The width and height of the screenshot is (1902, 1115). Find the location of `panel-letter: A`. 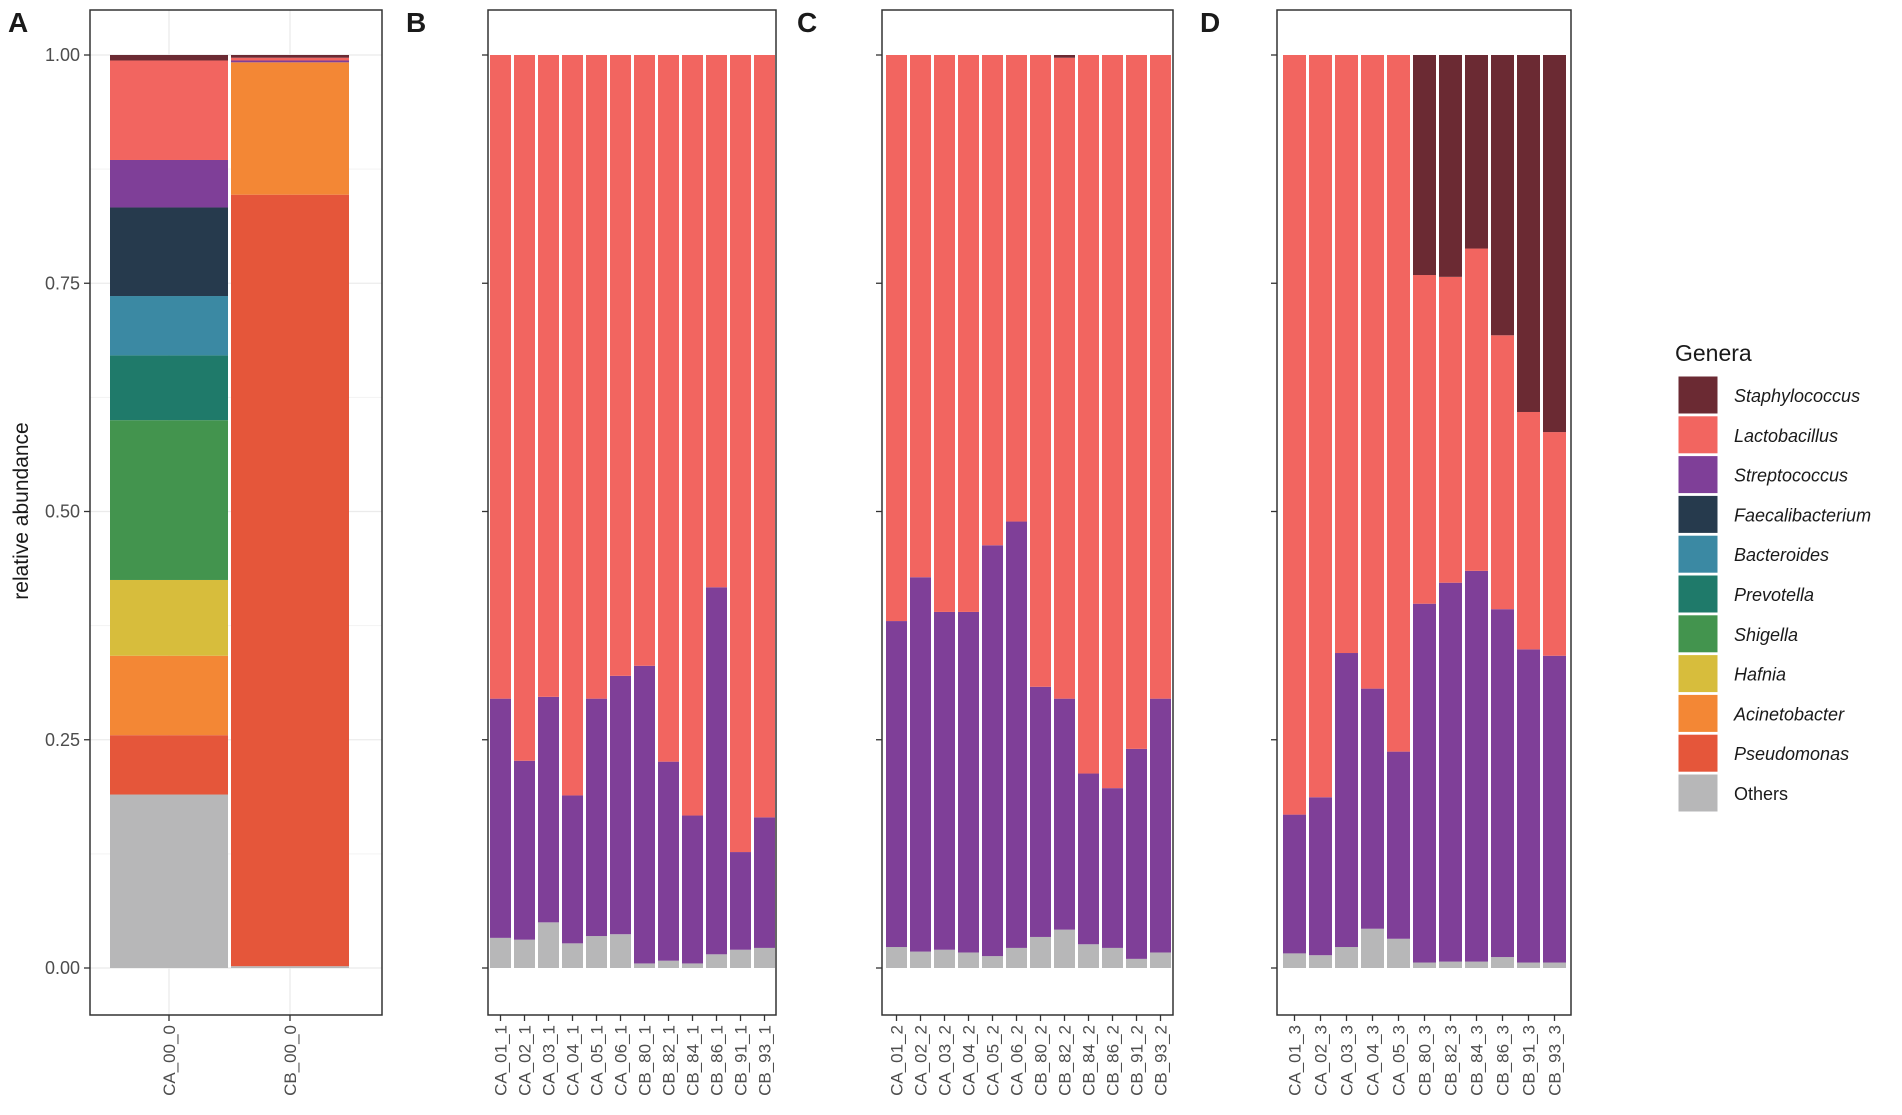

panel-letter: A is located at coordinates (18, 22).